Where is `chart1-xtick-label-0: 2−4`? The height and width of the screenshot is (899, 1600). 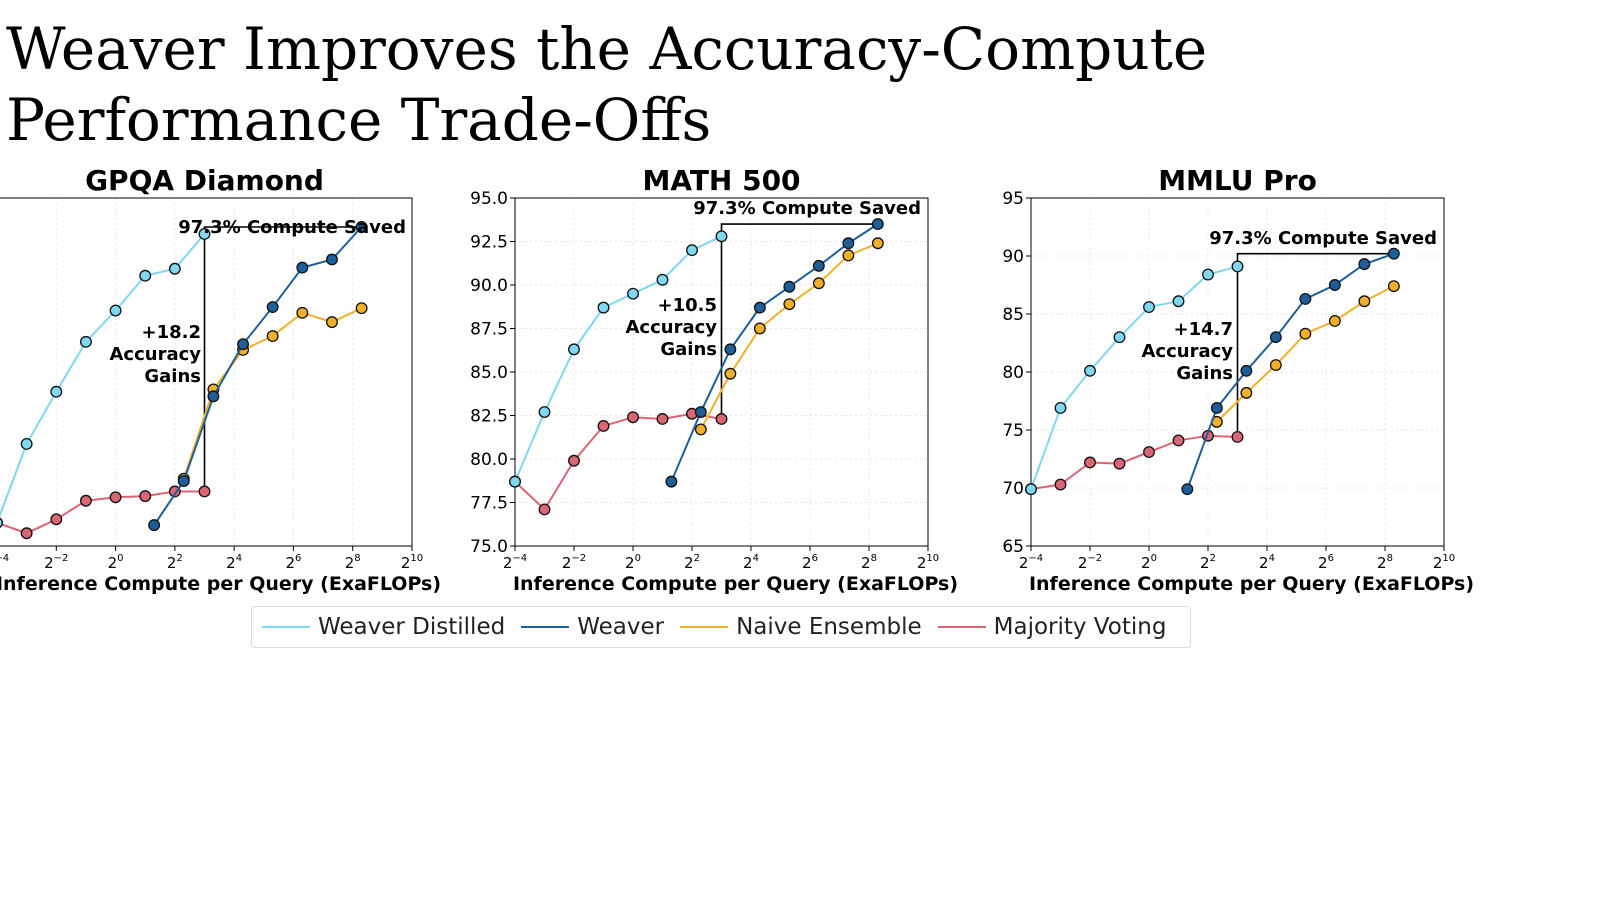
chart1-xtick-label-0: 2−4 is located at coordinates (4, 562).